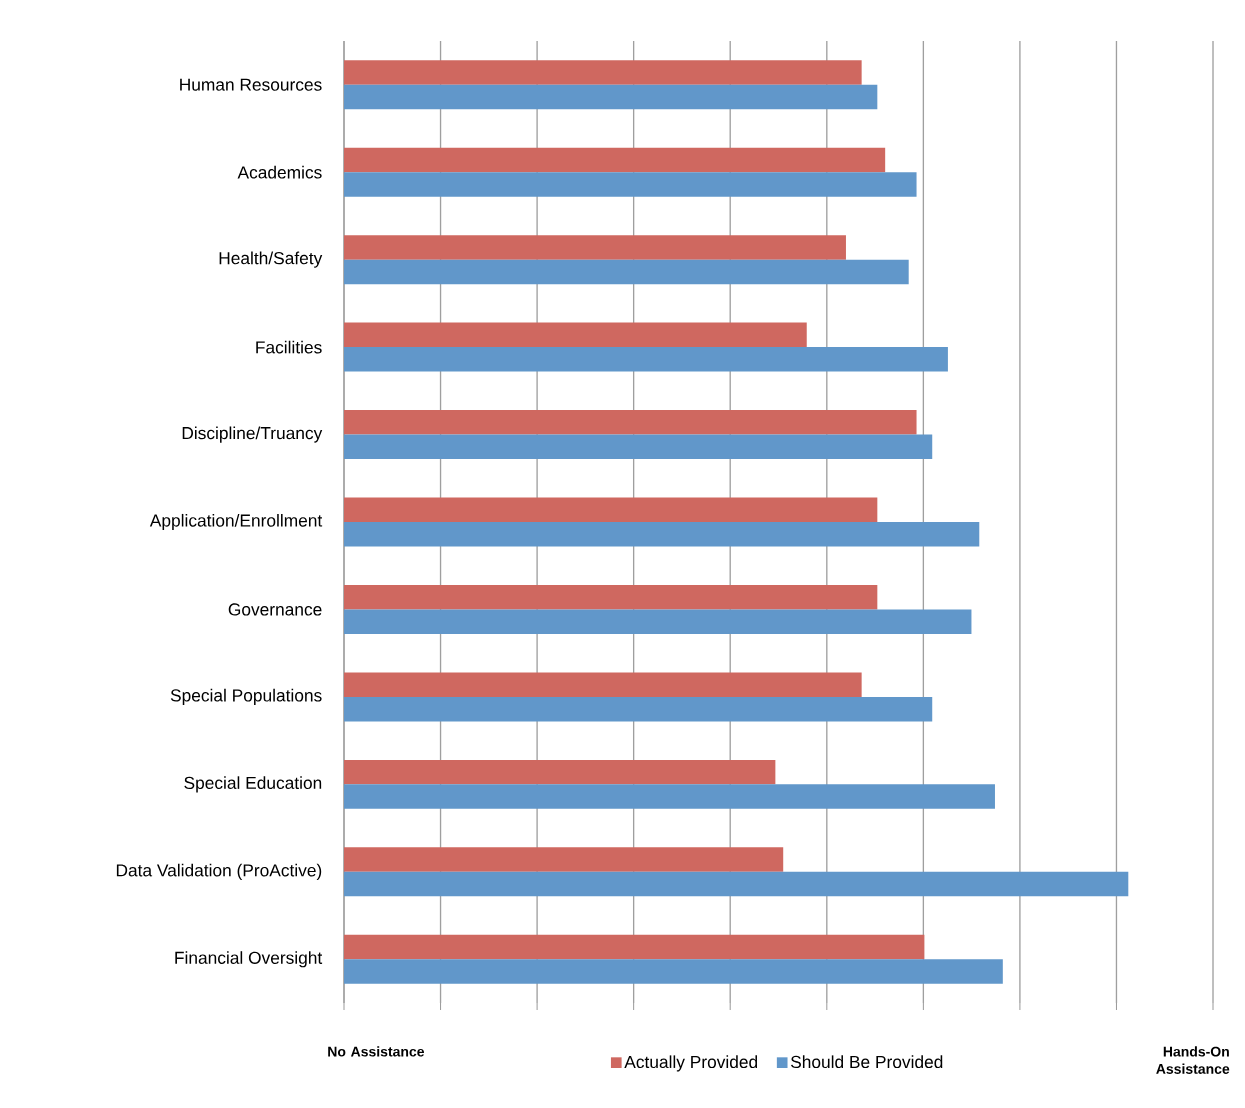 Image resolution: width=1245 pixels, height=1108 pixels. Describe the element at coordinates (252, 434) in the screenshot. I see `y-tick-label: Discipline/Truancy` at that location.